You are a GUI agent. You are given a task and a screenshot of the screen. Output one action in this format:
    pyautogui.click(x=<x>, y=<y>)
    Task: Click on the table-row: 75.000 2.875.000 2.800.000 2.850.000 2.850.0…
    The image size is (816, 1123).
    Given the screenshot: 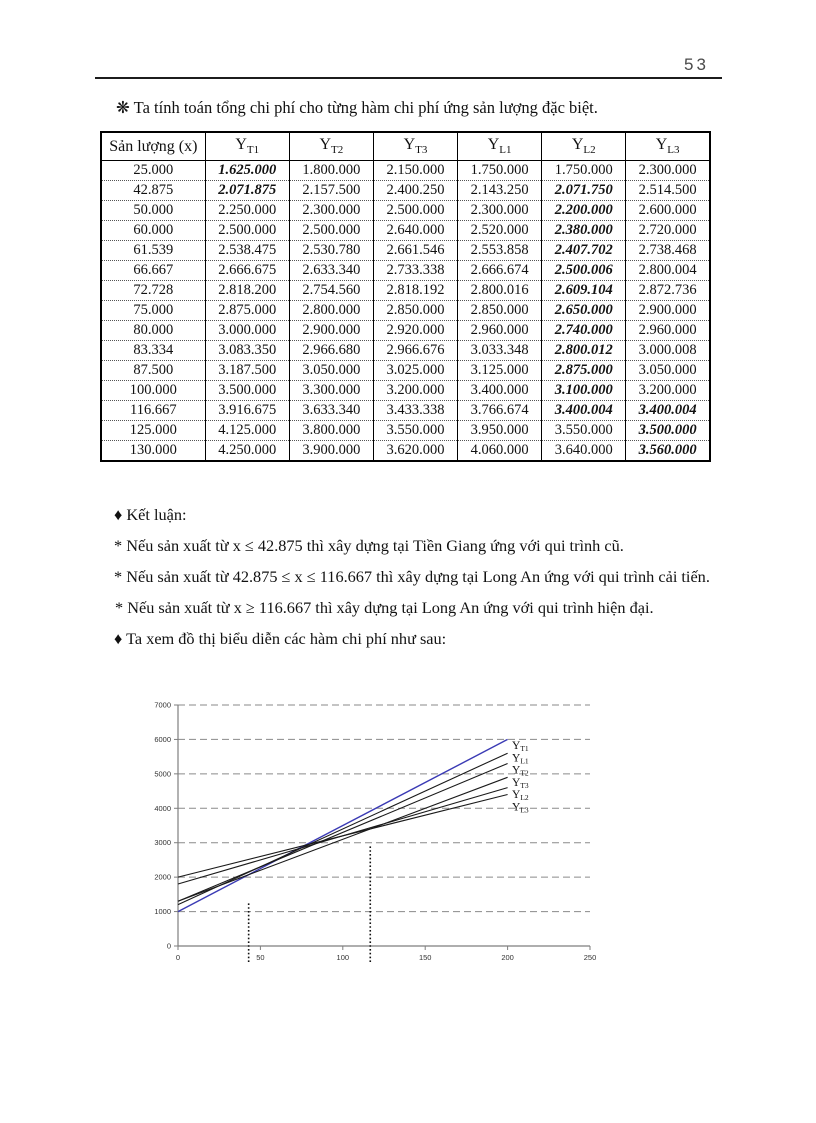 What is the action you would take?
    pyautogui.click(x=405, y=310)
    